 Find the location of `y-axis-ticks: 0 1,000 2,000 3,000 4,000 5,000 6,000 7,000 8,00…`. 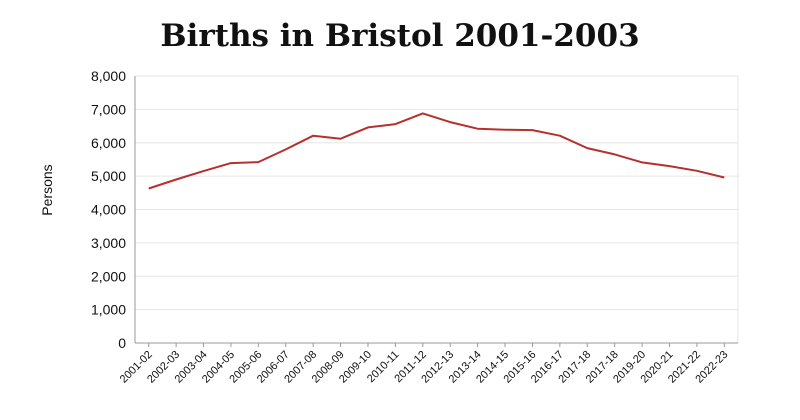

y-axis-ticks: 0 1,000 2,000 3,000 4,000 5,000 6,000 7,000 8,00… is located at coordinates (108, 209).